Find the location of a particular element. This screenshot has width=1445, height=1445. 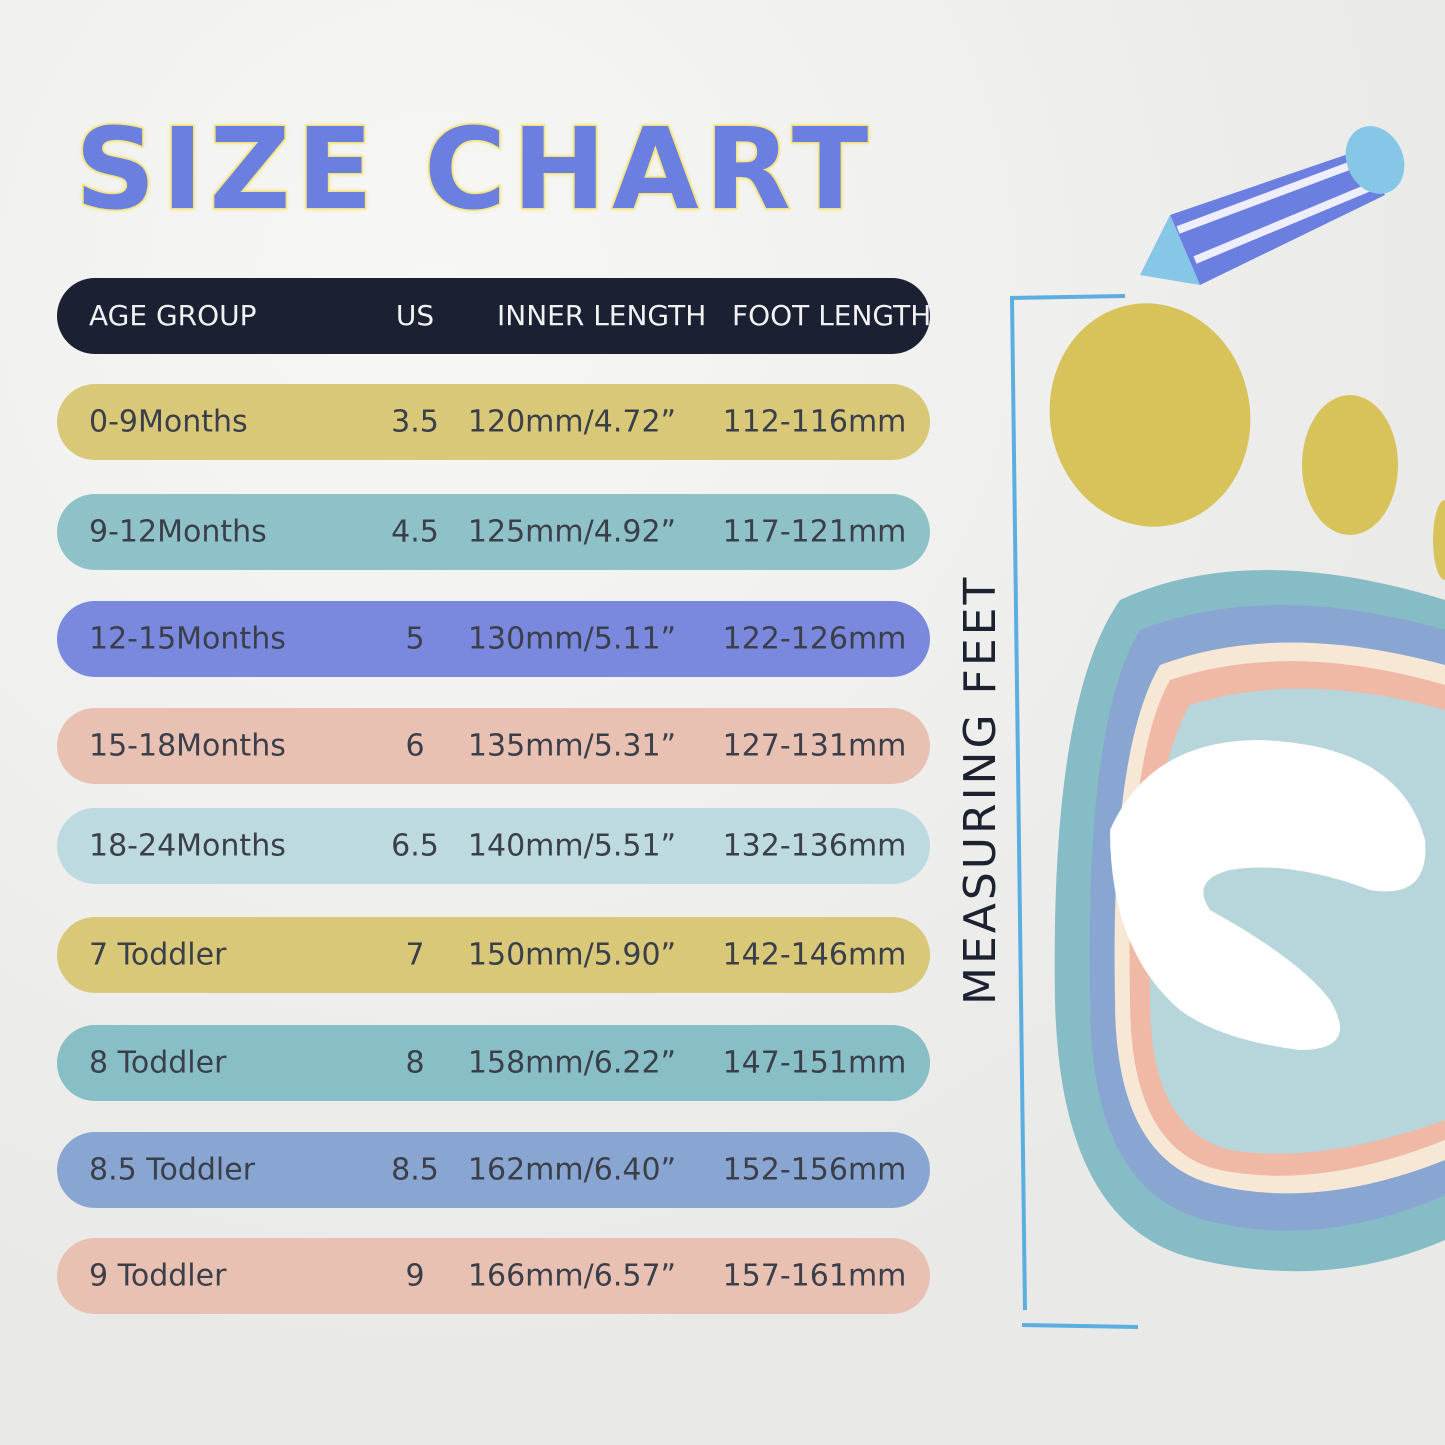

foot-length-cell: 147-151mm is located at coordinates (814, 1063).